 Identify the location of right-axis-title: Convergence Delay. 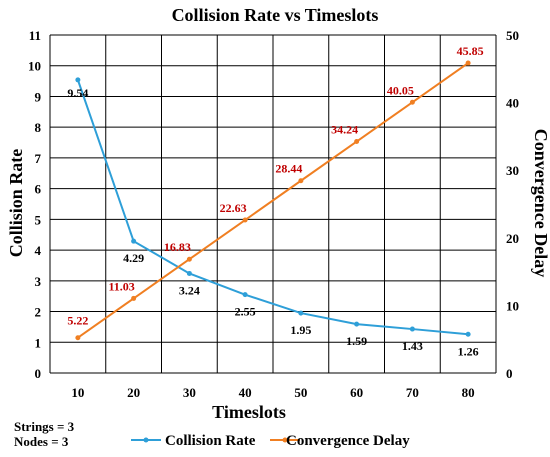
(540, 203).